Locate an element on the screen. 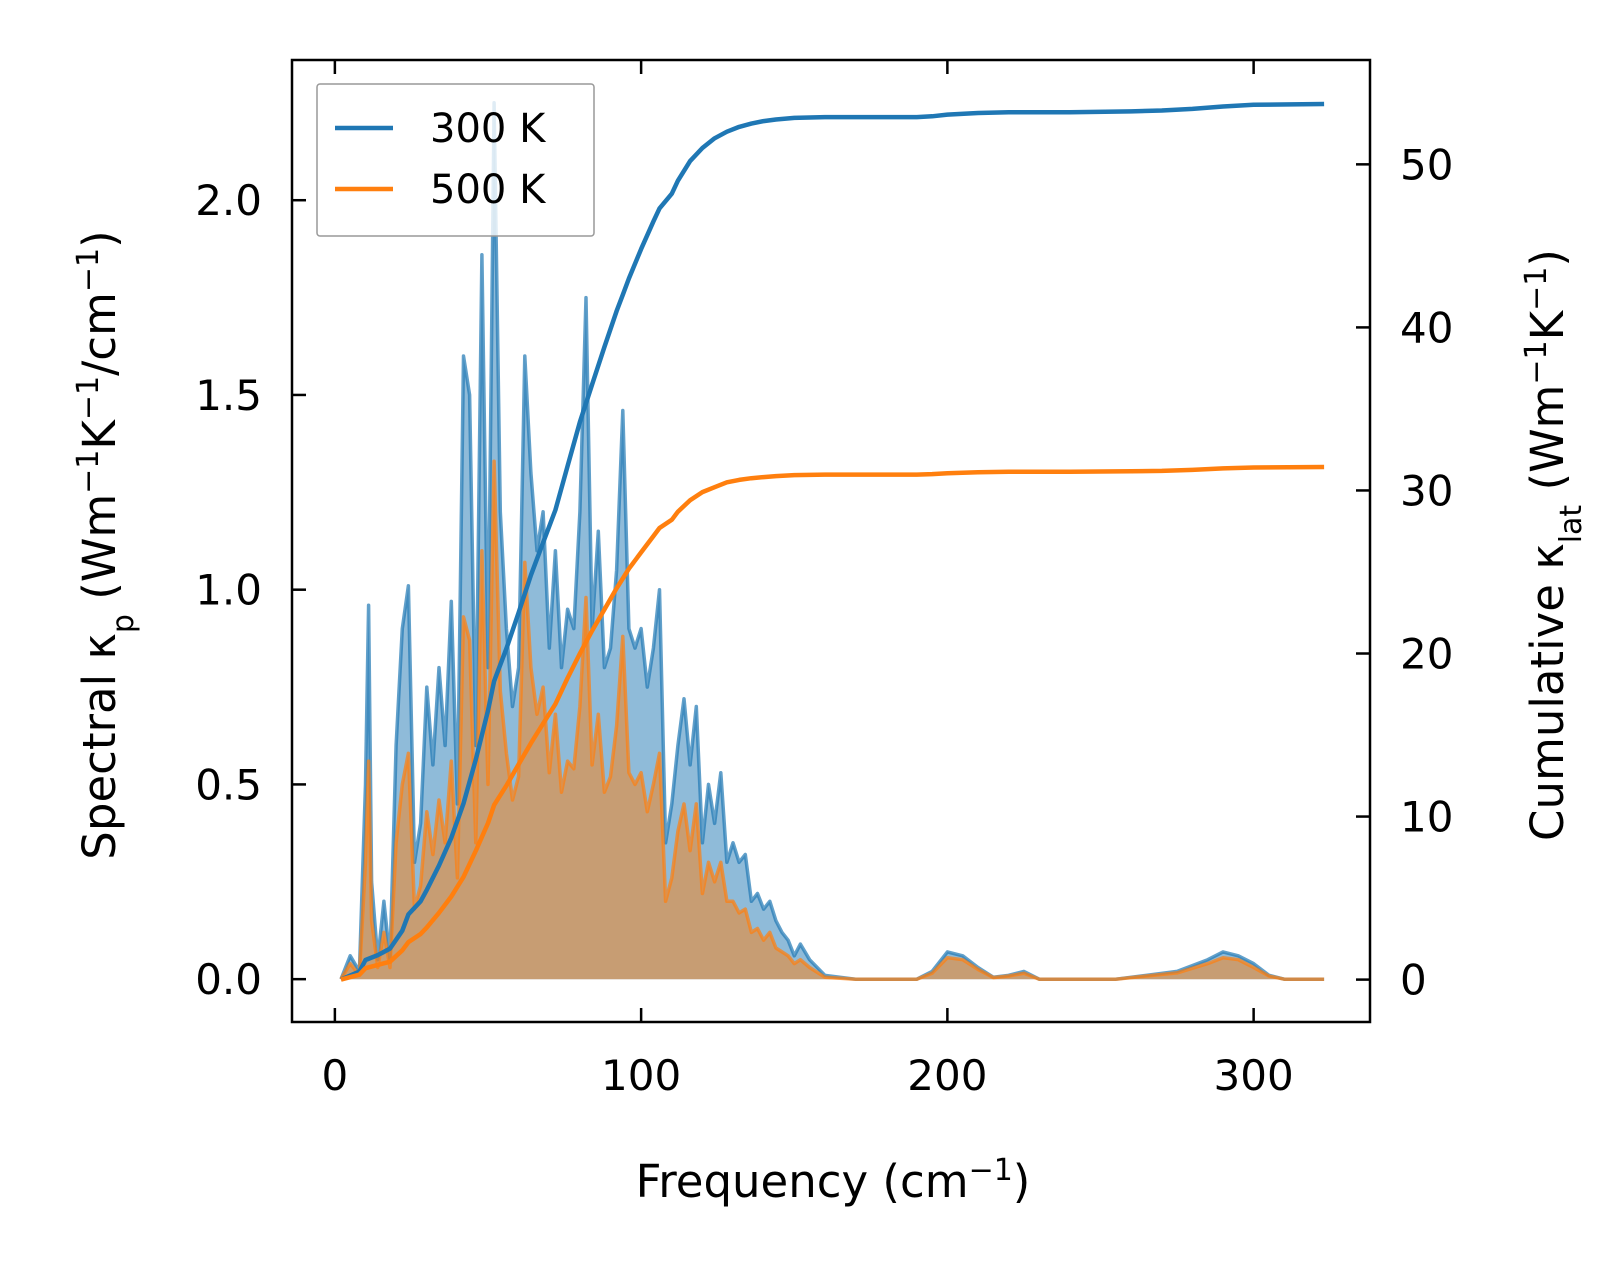 The width and height of the screenshot is (1623, 1264). y-right-tick-label: 40 is located at coordinates (1426, 327).